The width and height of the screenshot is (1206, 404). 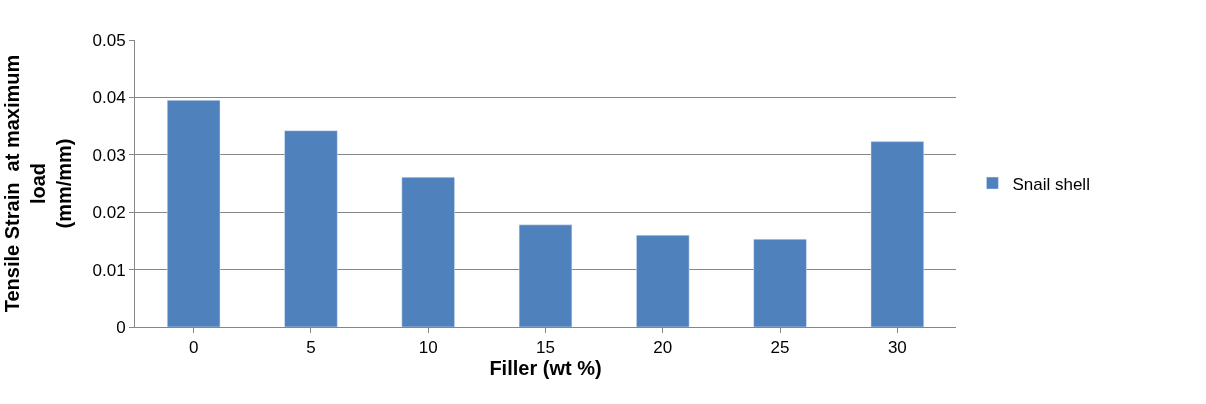 I want to click on y-tick-label: 0.04, so click(x=109, y=98).